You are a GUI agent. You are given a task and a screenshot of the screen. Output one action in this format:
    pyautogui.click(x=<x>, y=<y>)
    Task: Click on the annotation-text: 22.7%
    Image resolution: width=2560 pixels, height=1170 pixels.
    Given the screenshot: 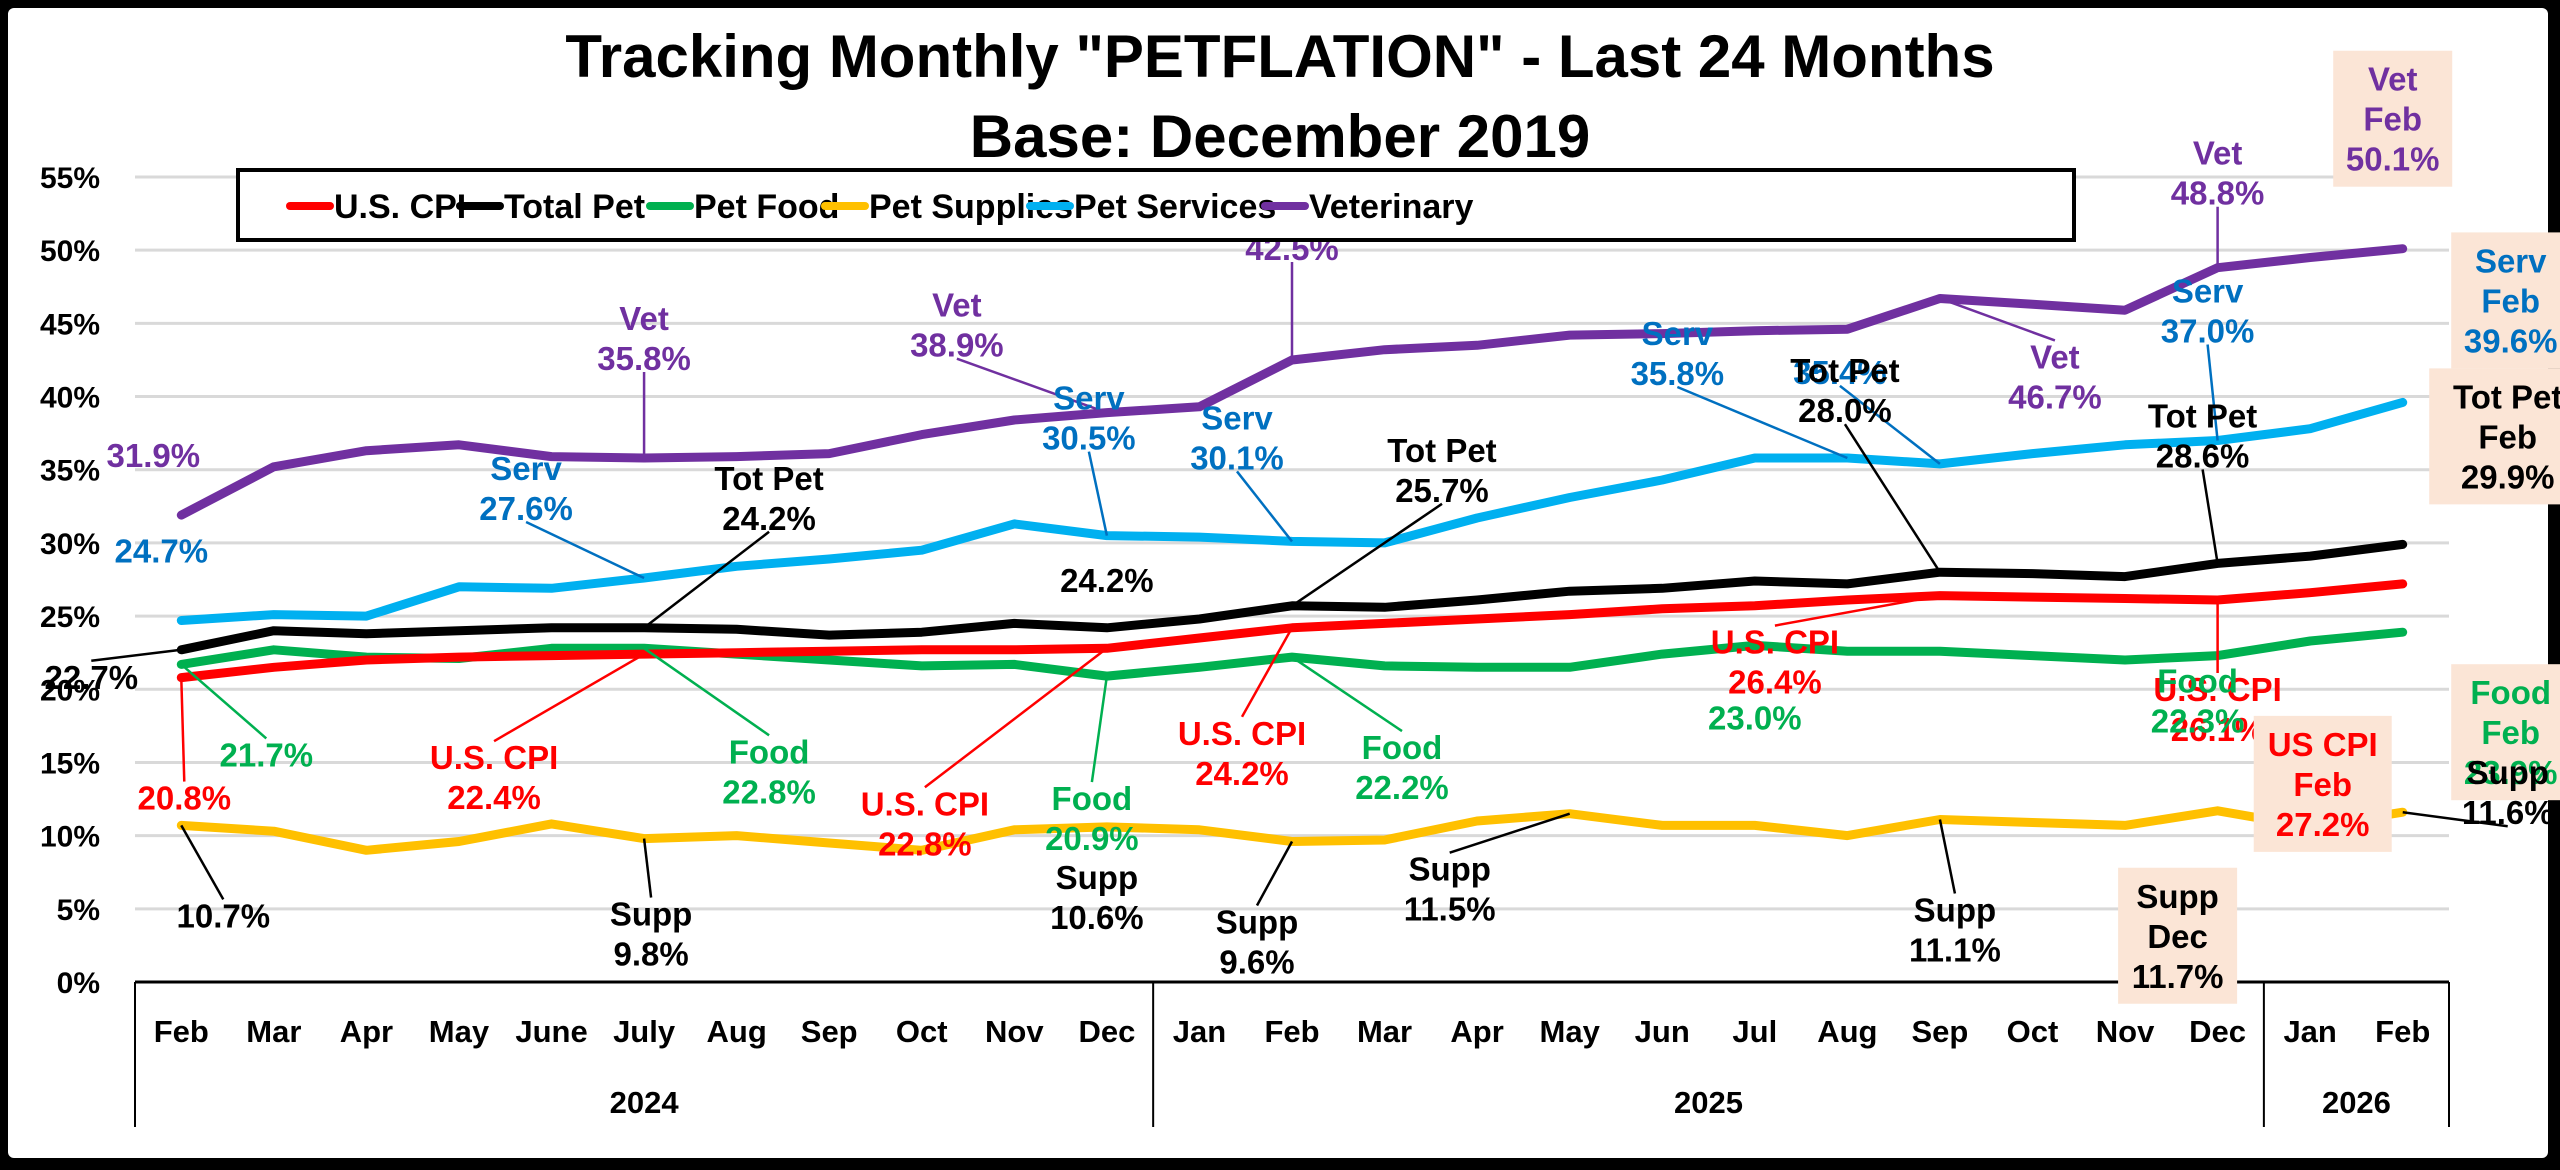 What is the action you would take?
    pyautogui.click(x=91, y=677)
    